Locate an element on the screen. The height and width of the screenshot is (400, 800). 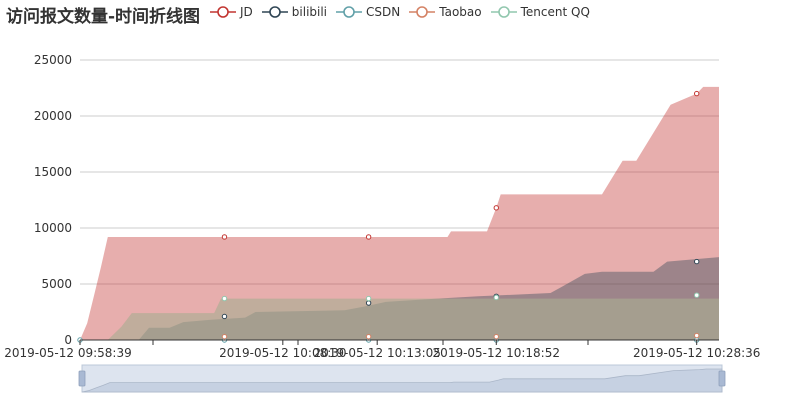
y-tick-label: 0 is located at coordinates (68, 340).